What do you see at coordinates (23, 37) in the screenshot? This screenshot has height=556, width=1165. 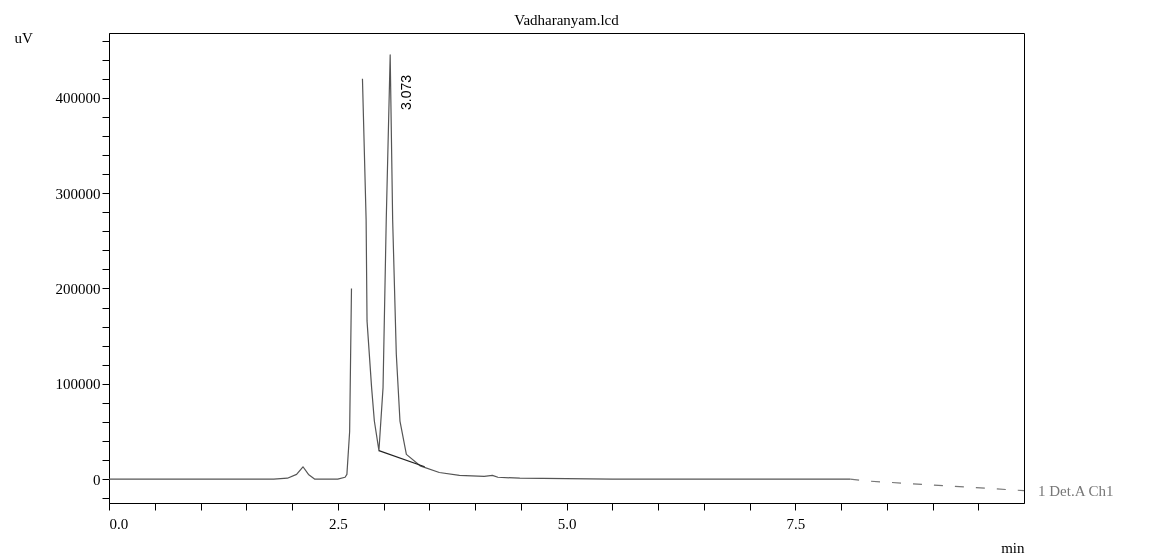 I see `y-axis-title: uV` at bounding box center [23, 37].